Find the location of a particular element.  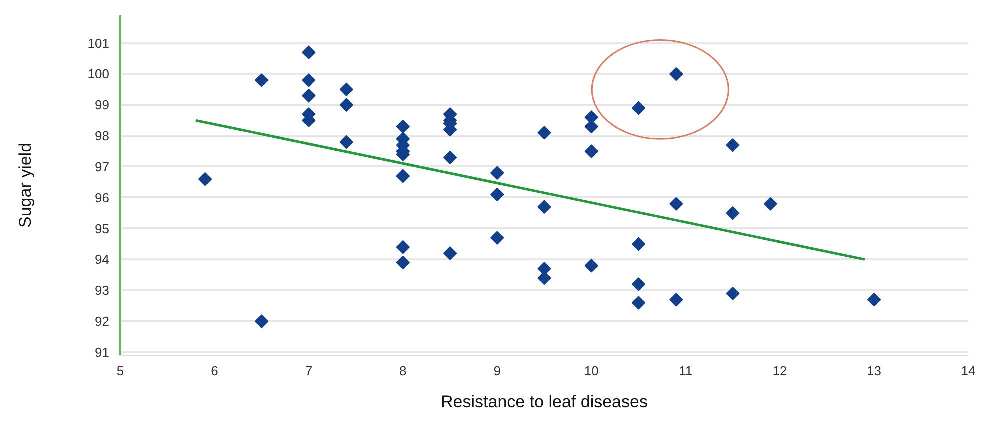

y-tick-label: 98 is located at coordinates (102, 136).